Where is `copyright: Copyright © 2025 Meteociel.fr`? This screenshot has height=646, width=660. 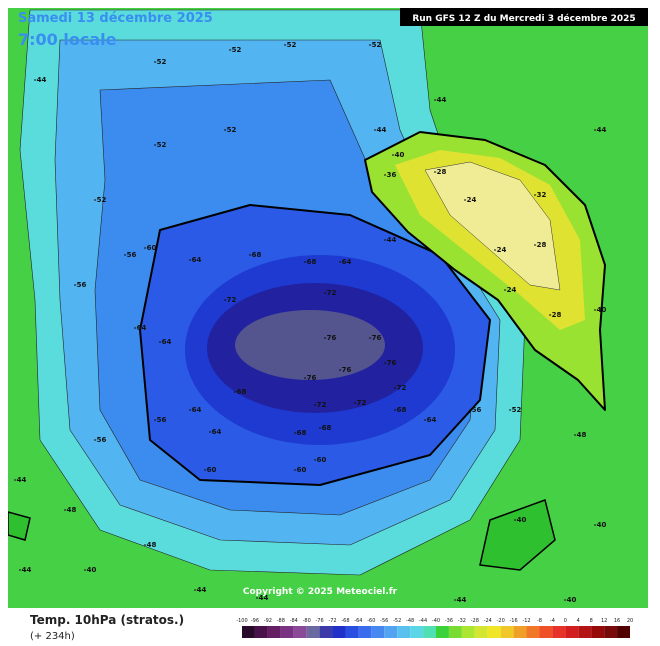
copyright: Copyright © 2025 Meteociel.fr is located at coordinates (320, 592).